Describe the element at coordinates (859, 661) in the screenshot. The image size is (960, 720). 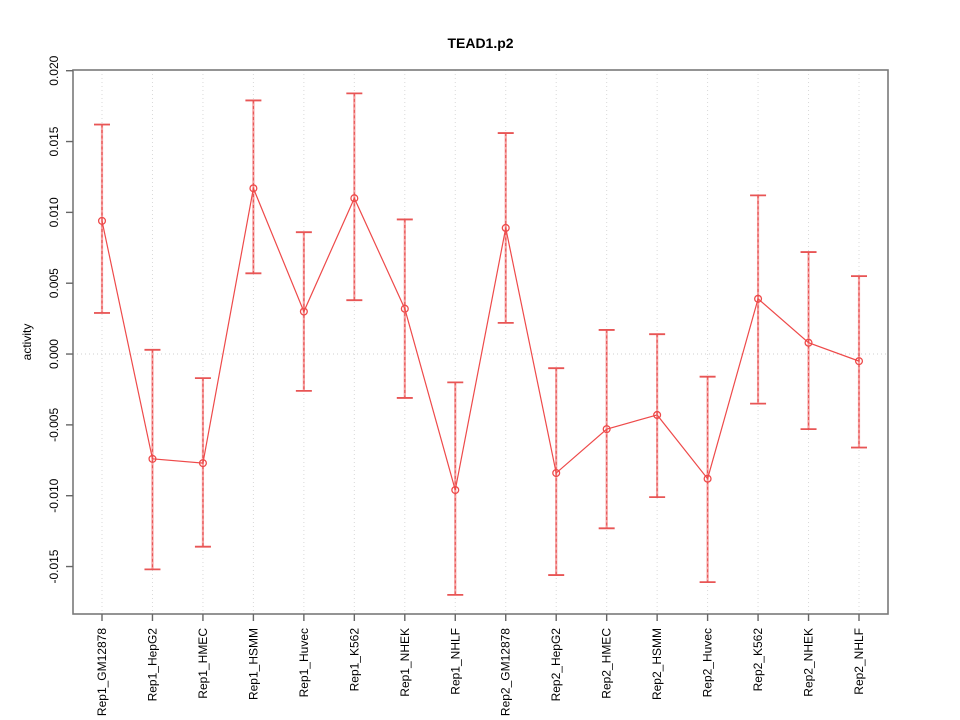
I see `x-tick-label: Rep2_NHLF` at that location.